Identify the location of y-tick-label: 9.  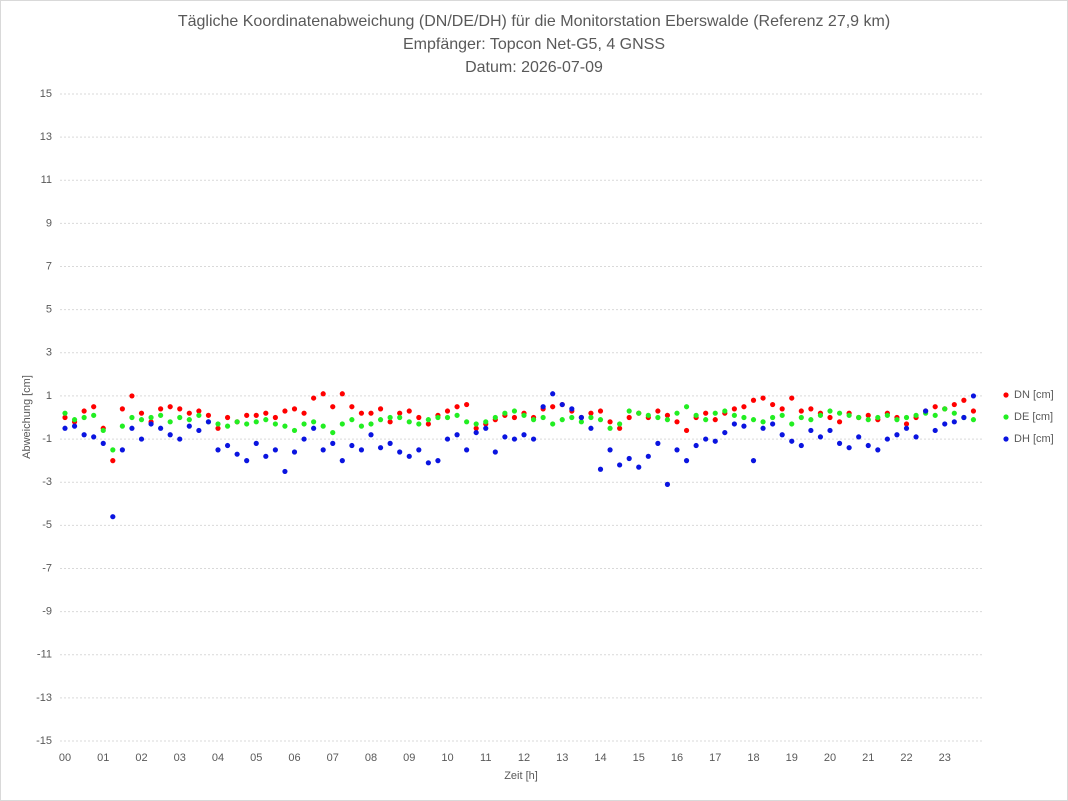
(49, 223).